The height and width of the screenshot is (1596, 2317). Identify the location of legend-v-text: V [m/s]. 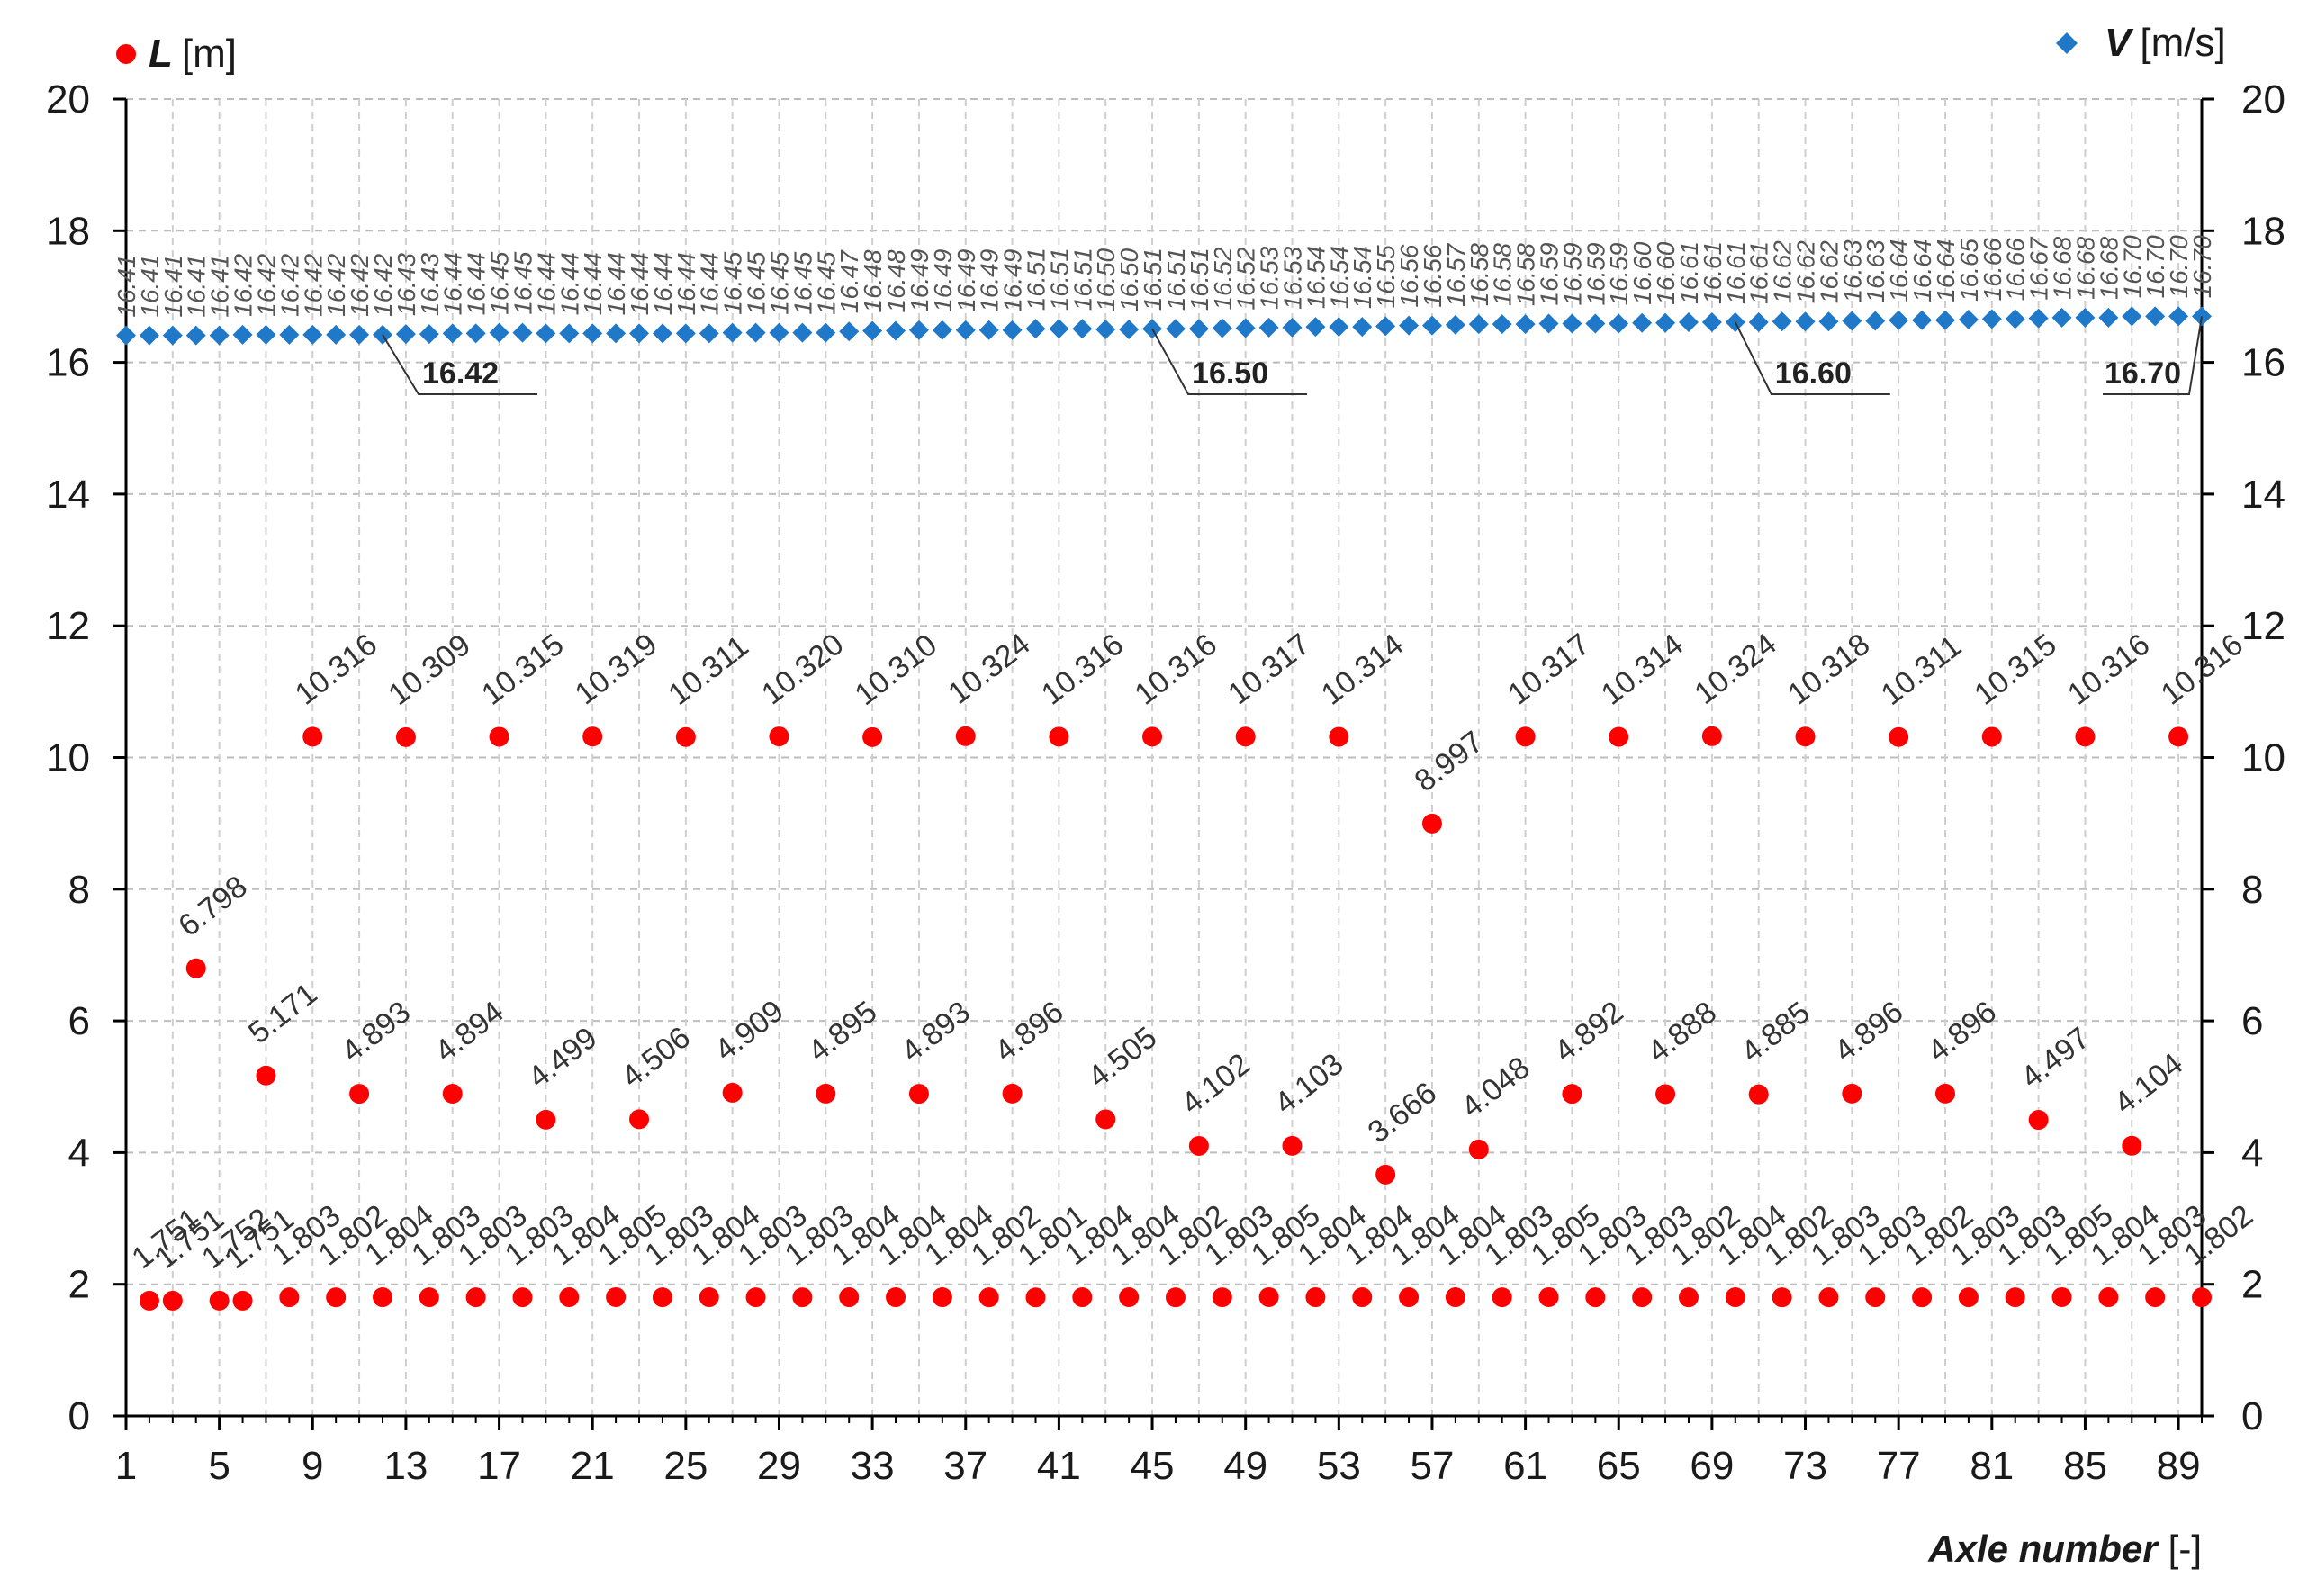
(2165, 43).